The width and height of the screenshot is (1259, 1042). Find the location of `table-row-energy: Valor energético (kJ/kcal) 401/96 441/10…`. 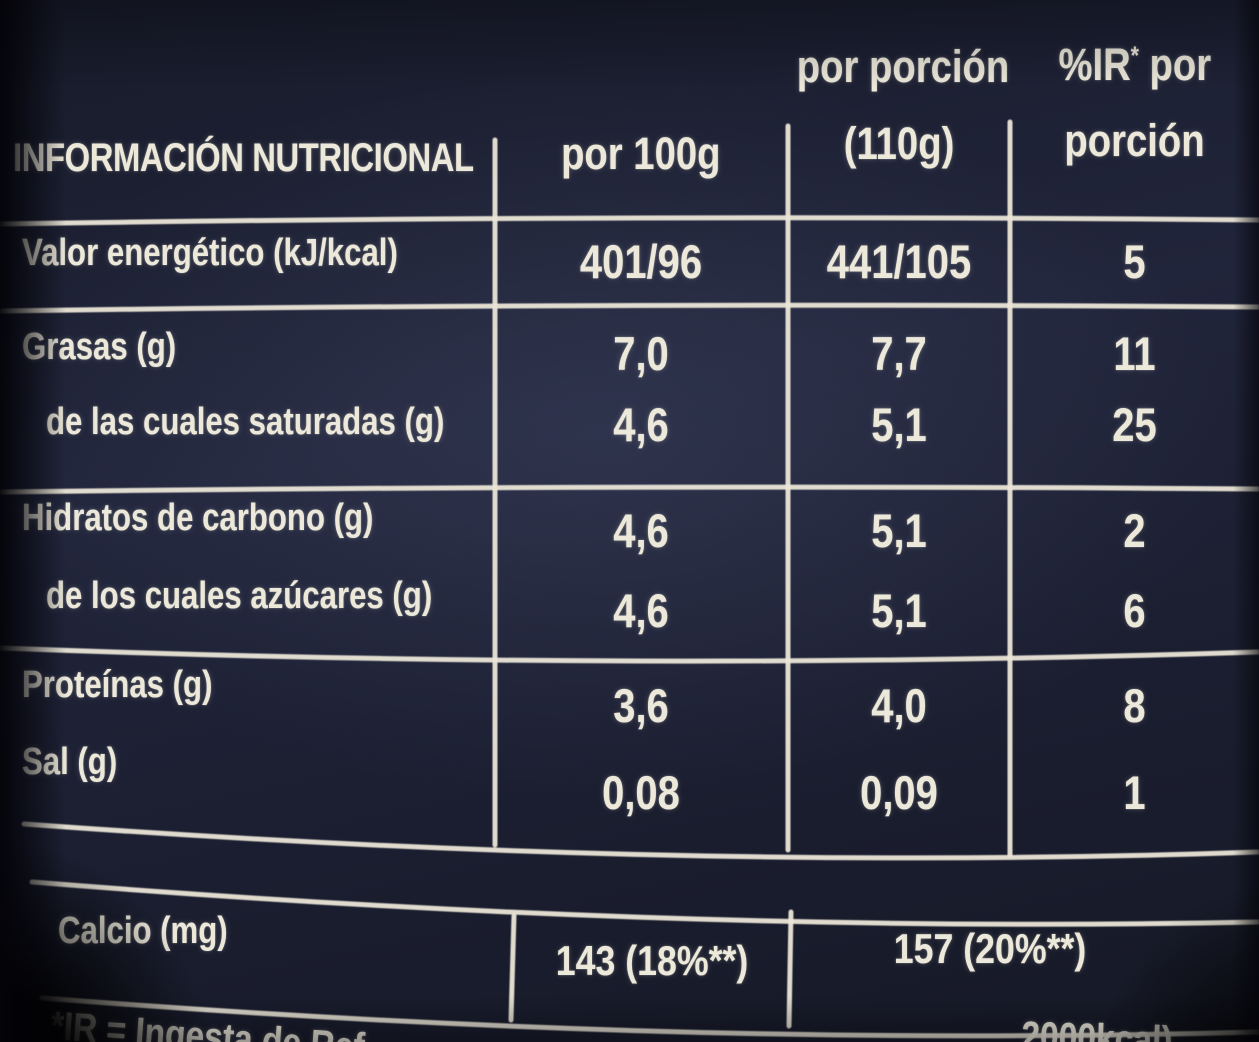

table-row-energy: Valor energético (kJ/kcal) 401/96 441/10… is located at coordinates (629, 282).